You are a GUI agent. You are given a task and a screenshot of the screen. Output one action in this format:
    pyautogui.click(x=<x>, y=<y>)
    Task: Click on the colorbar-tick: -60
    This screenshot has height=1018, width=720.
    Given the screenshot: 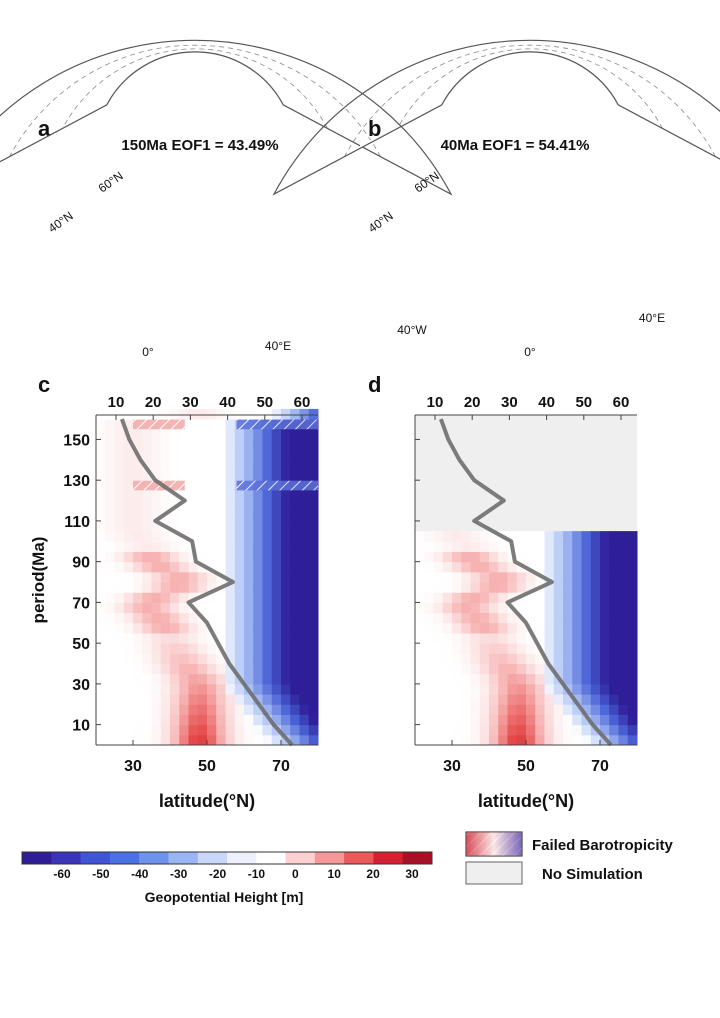 What is the action you would take?
    pyautogui.click(x=62, y=874)
    